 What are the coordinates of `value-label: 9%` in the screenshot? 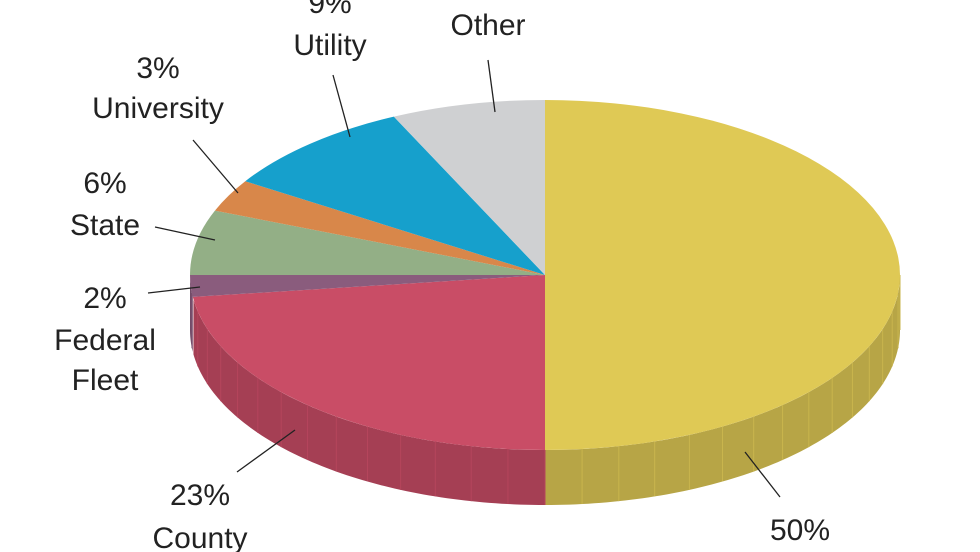 It's located at (329, 10).